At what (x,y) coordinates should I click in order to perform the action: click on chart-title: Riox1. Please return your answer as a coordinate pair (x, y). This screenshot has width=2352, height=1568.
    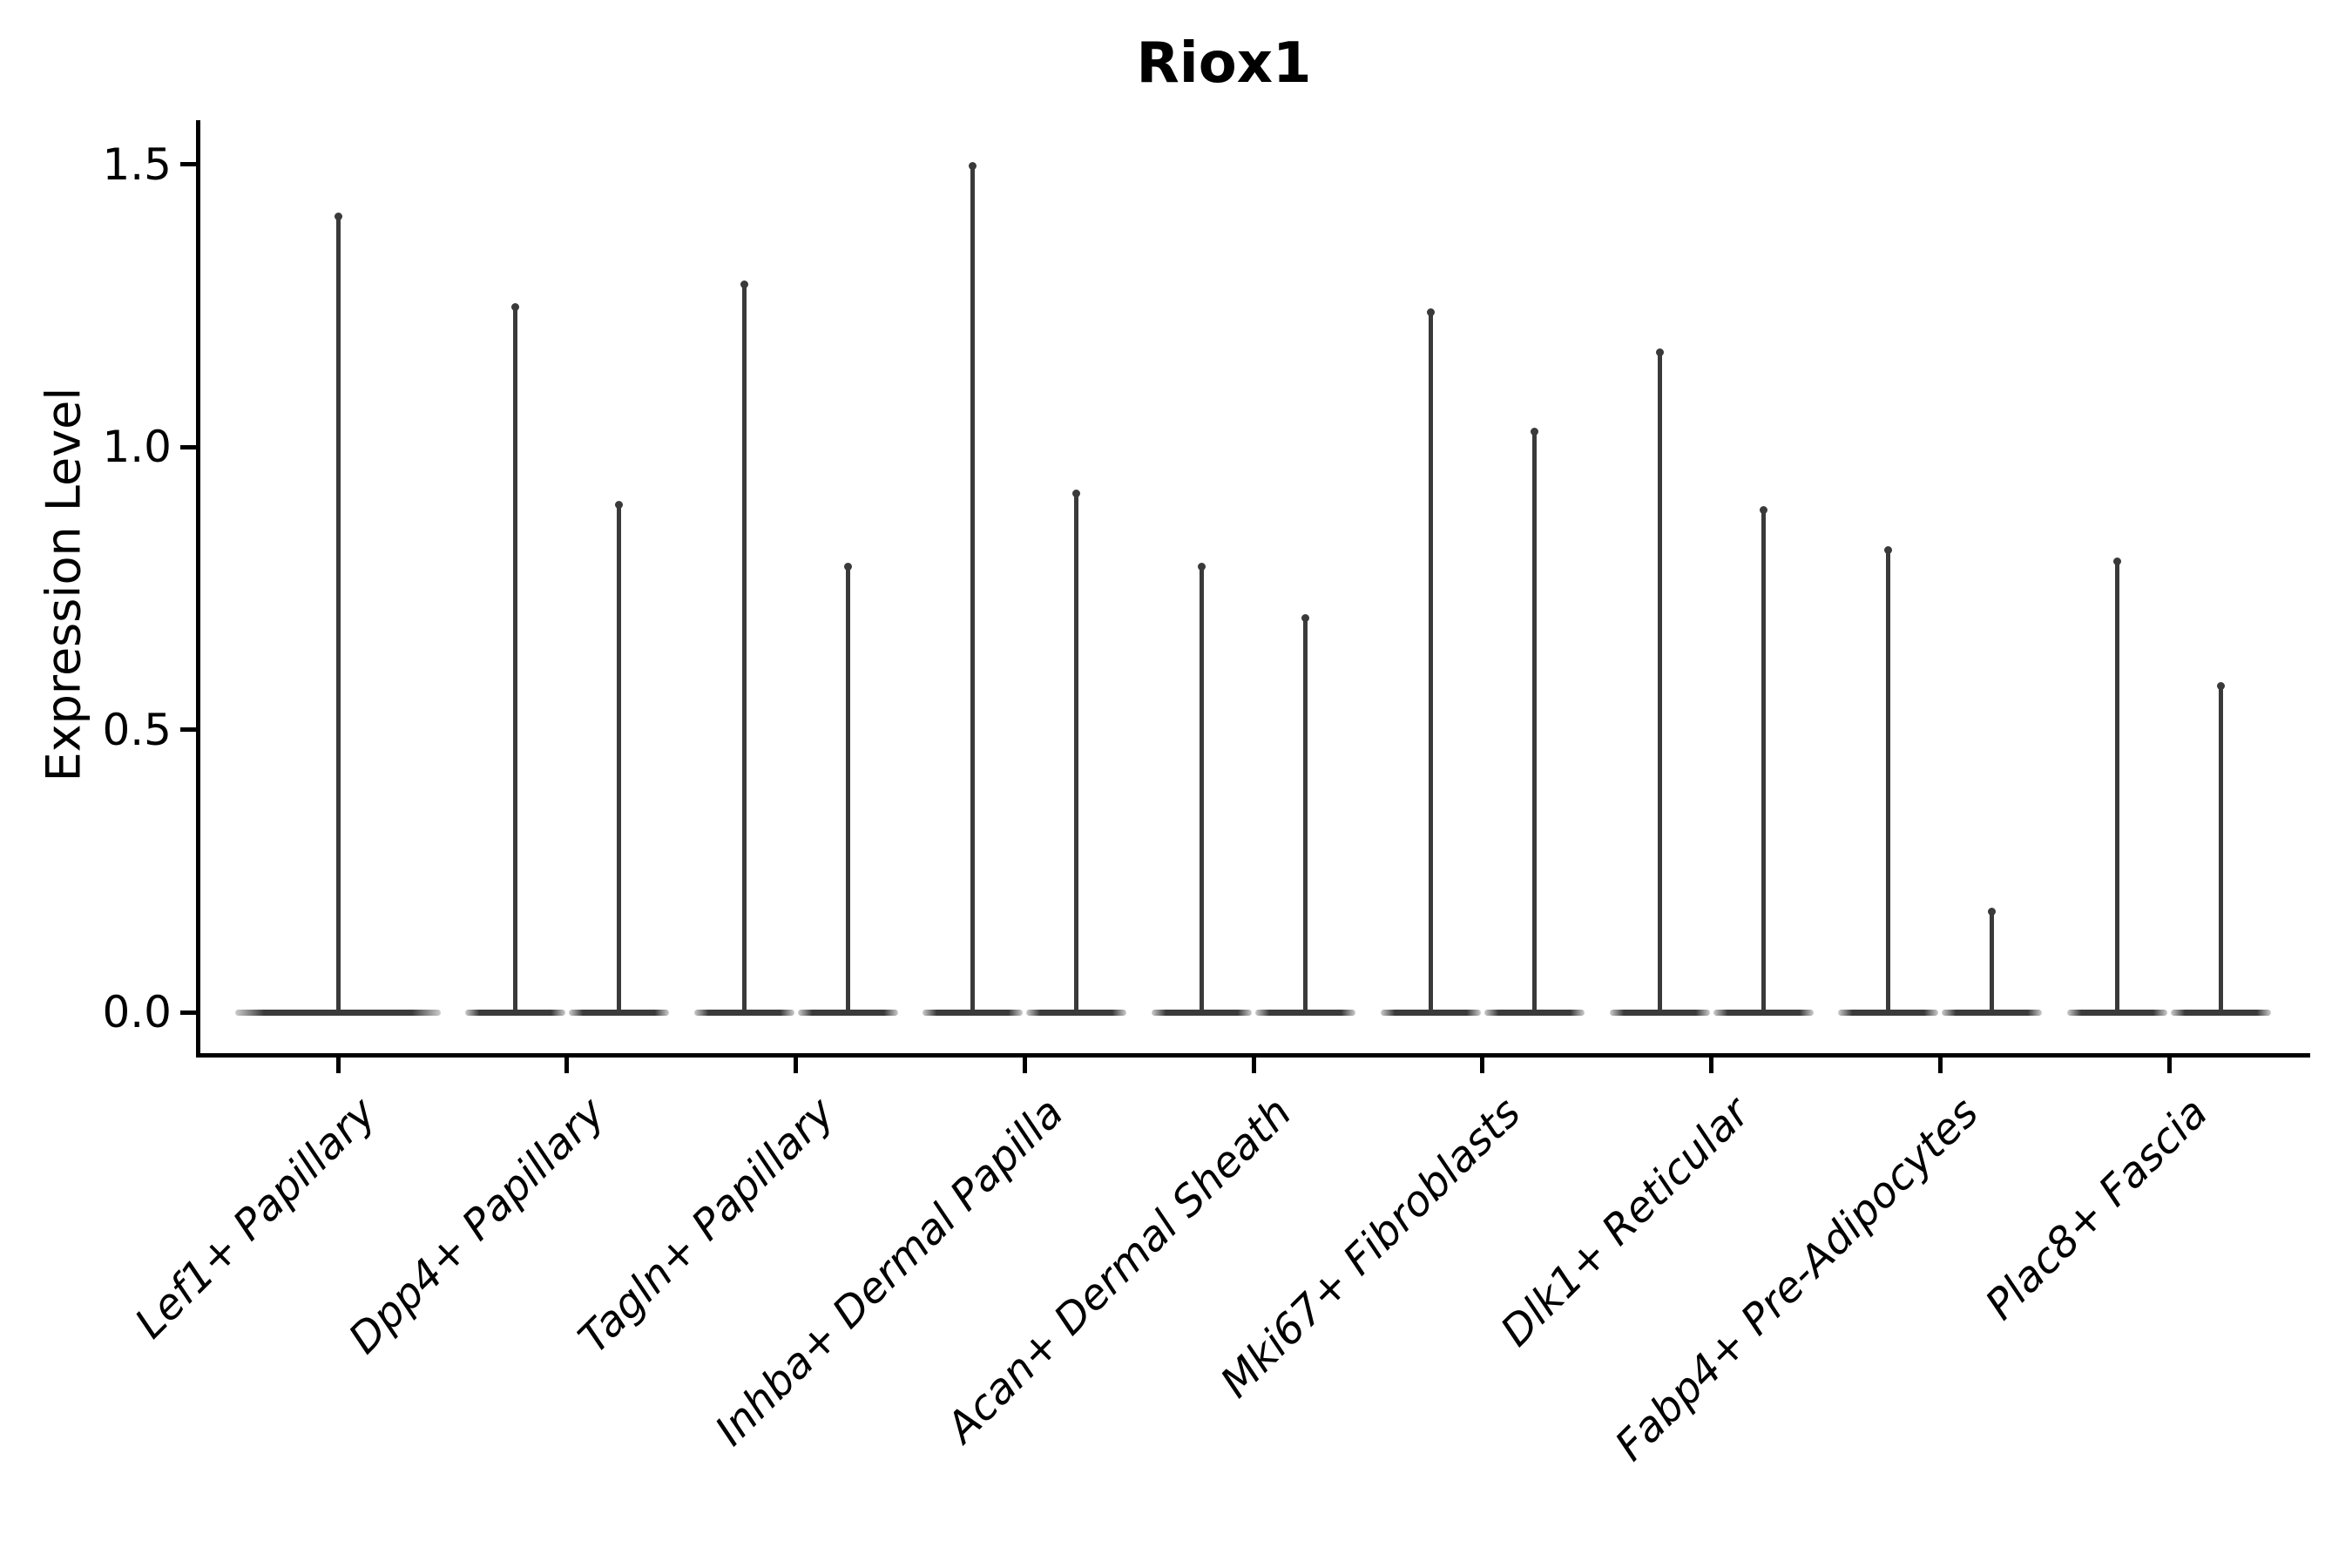
    Looking at the image, I should click on (1224, 64).